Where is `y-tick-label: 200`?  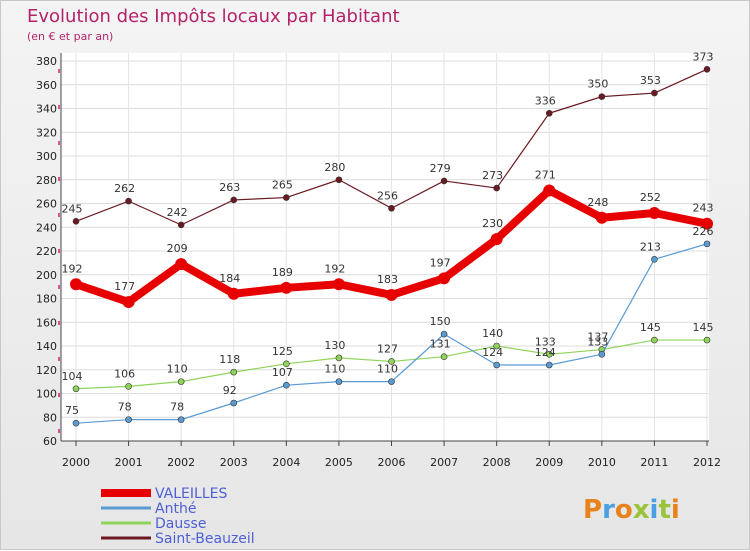
y-tick-label: 200 is located at coordinates (46, 275).